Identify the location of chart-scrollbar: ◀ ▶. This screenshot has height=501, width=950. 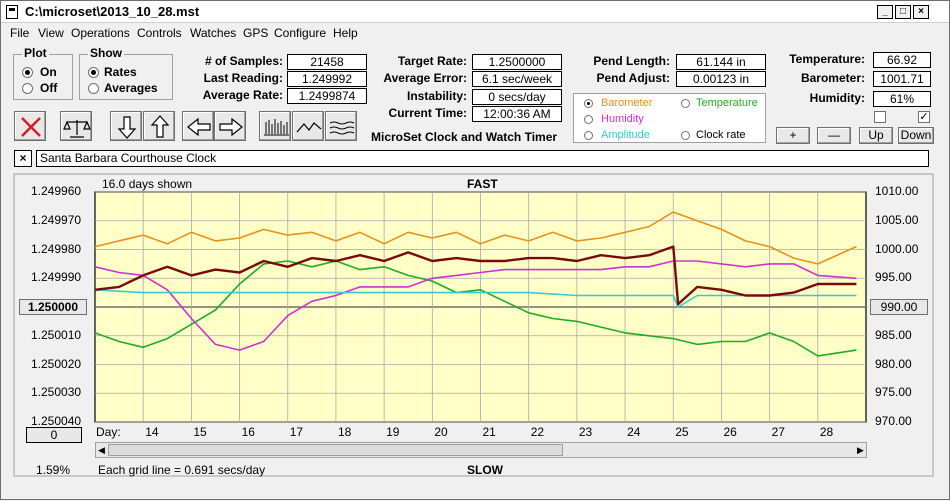
(481, 450).